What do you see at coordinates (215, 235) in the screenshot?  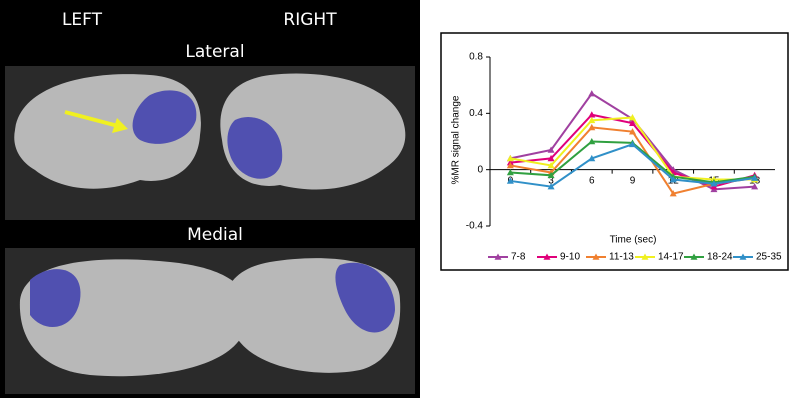 I see `view-label: Medial` at bounding box center [215, 235].